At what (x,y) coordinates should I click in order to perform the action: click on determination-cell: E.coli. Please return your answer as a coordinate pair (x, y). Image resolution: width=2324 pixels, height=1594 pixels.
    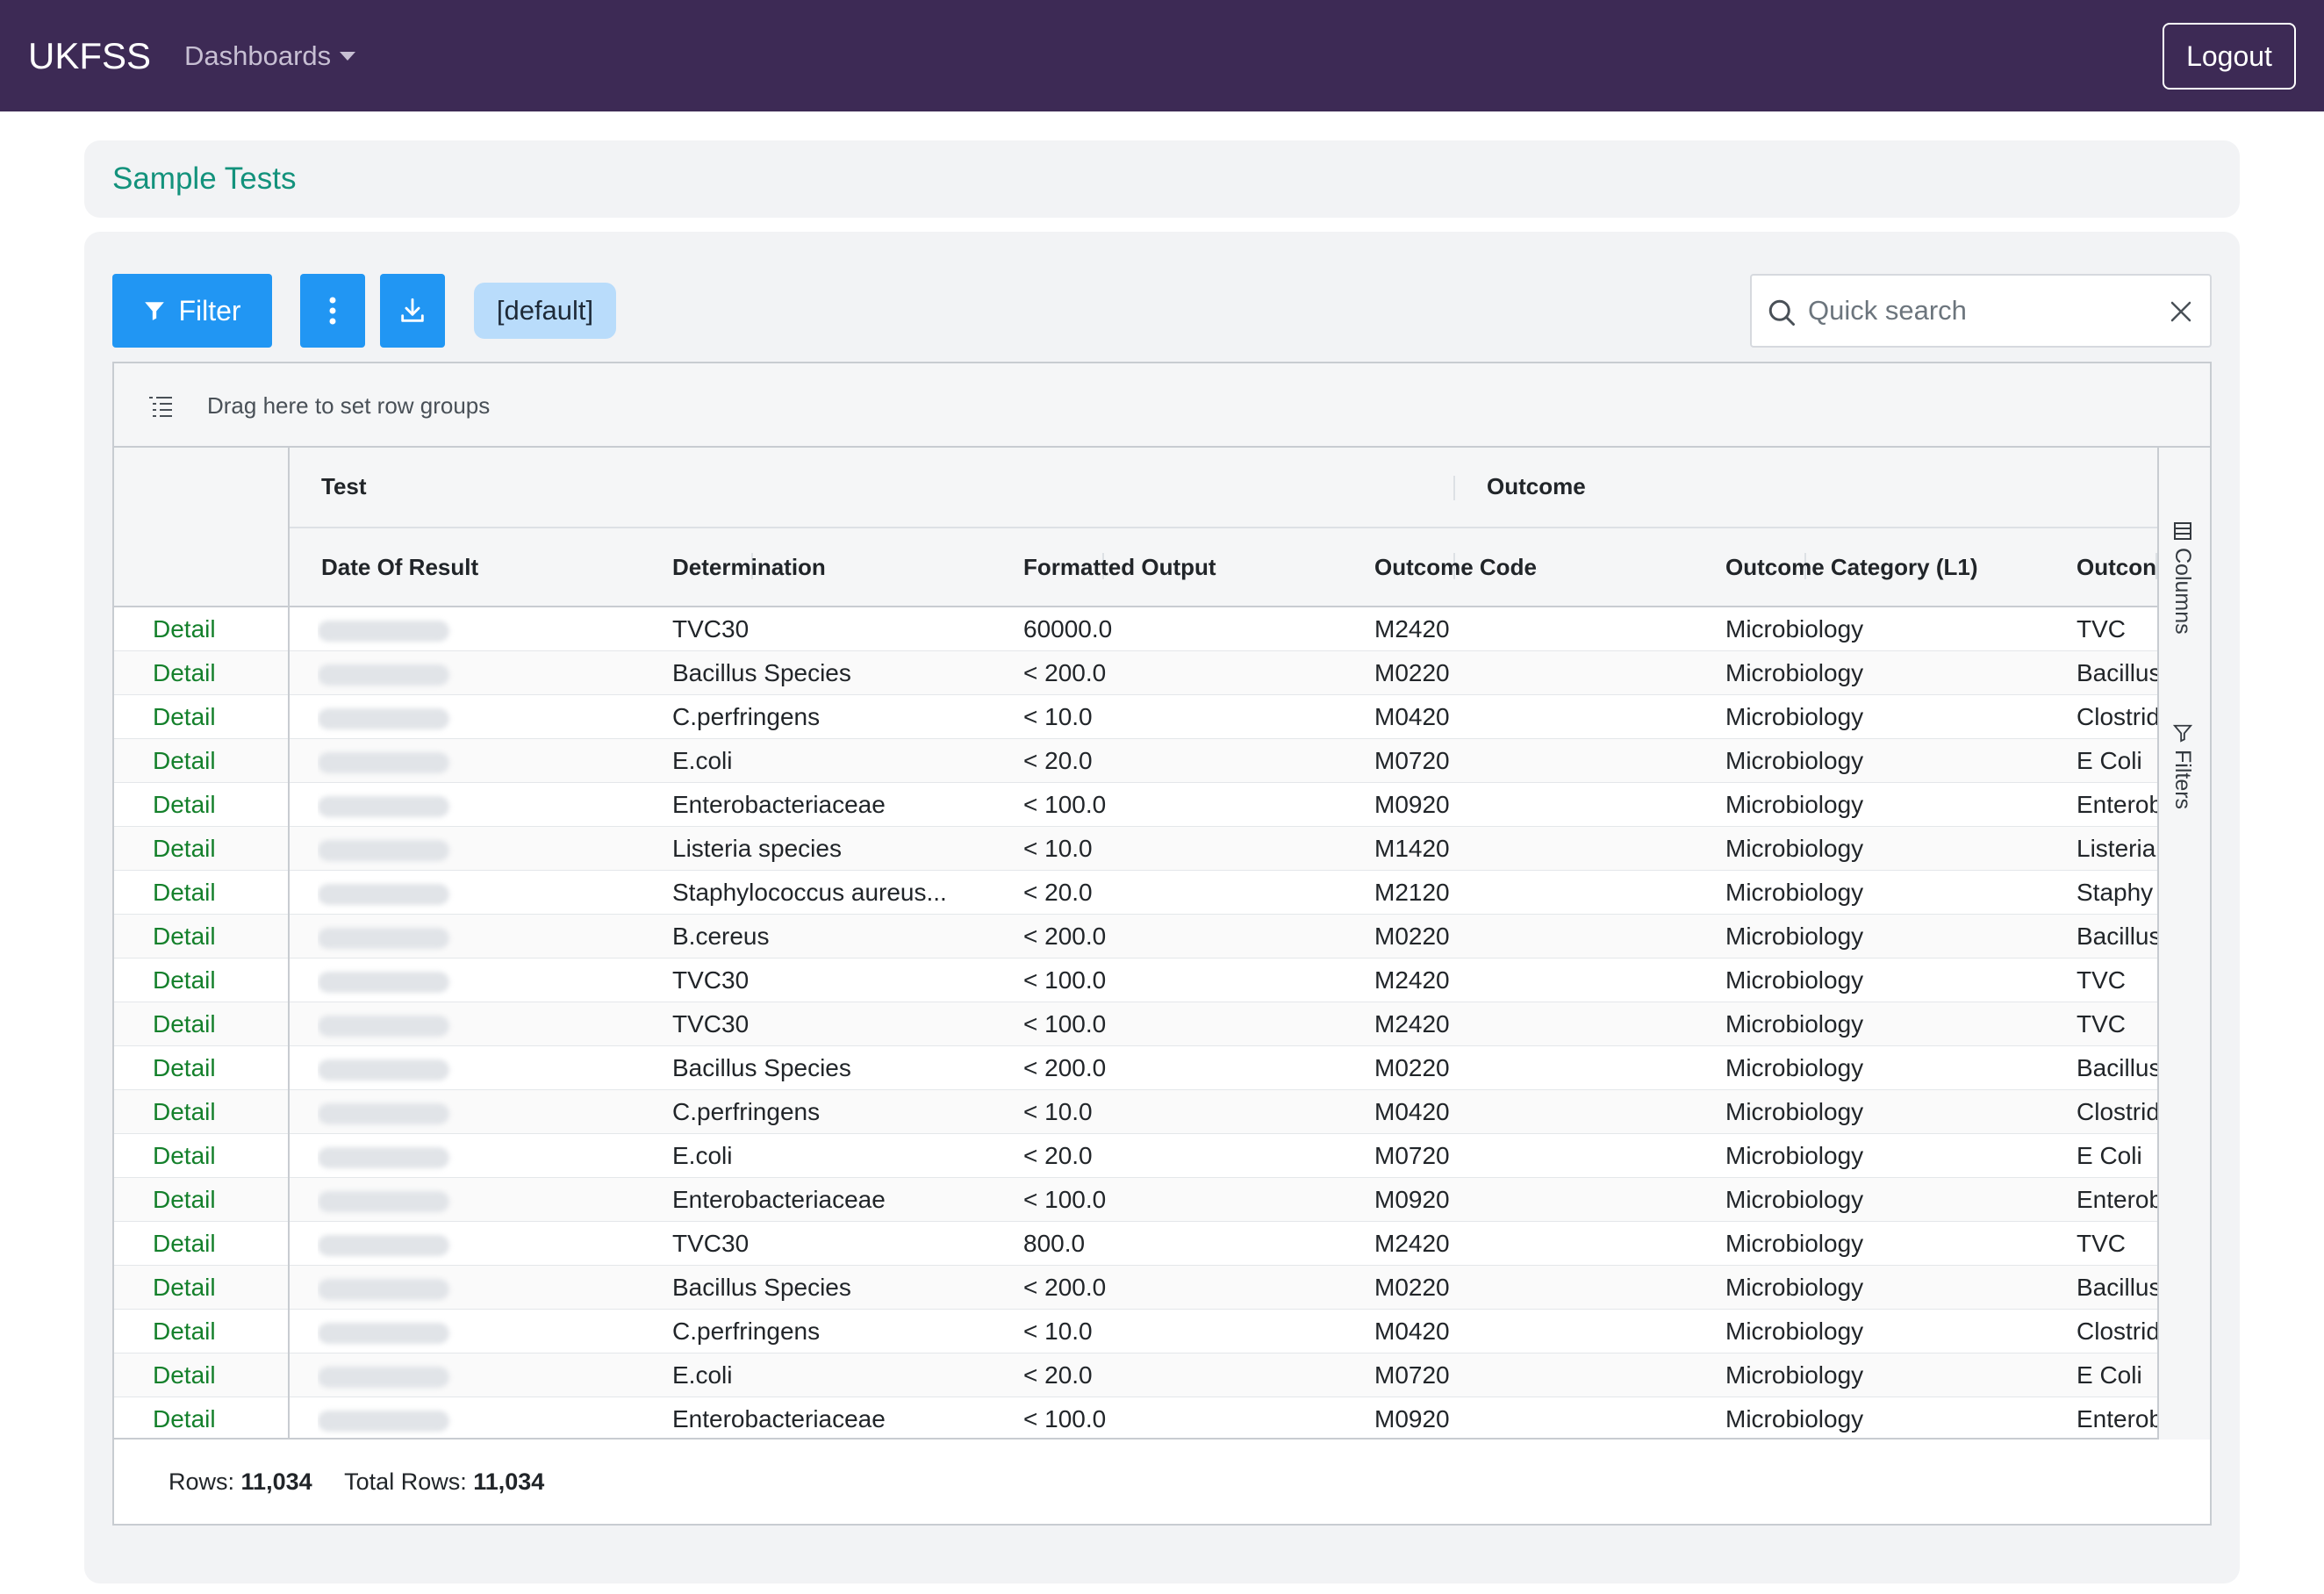
    Looking at the image, I should click on (702, 1156).